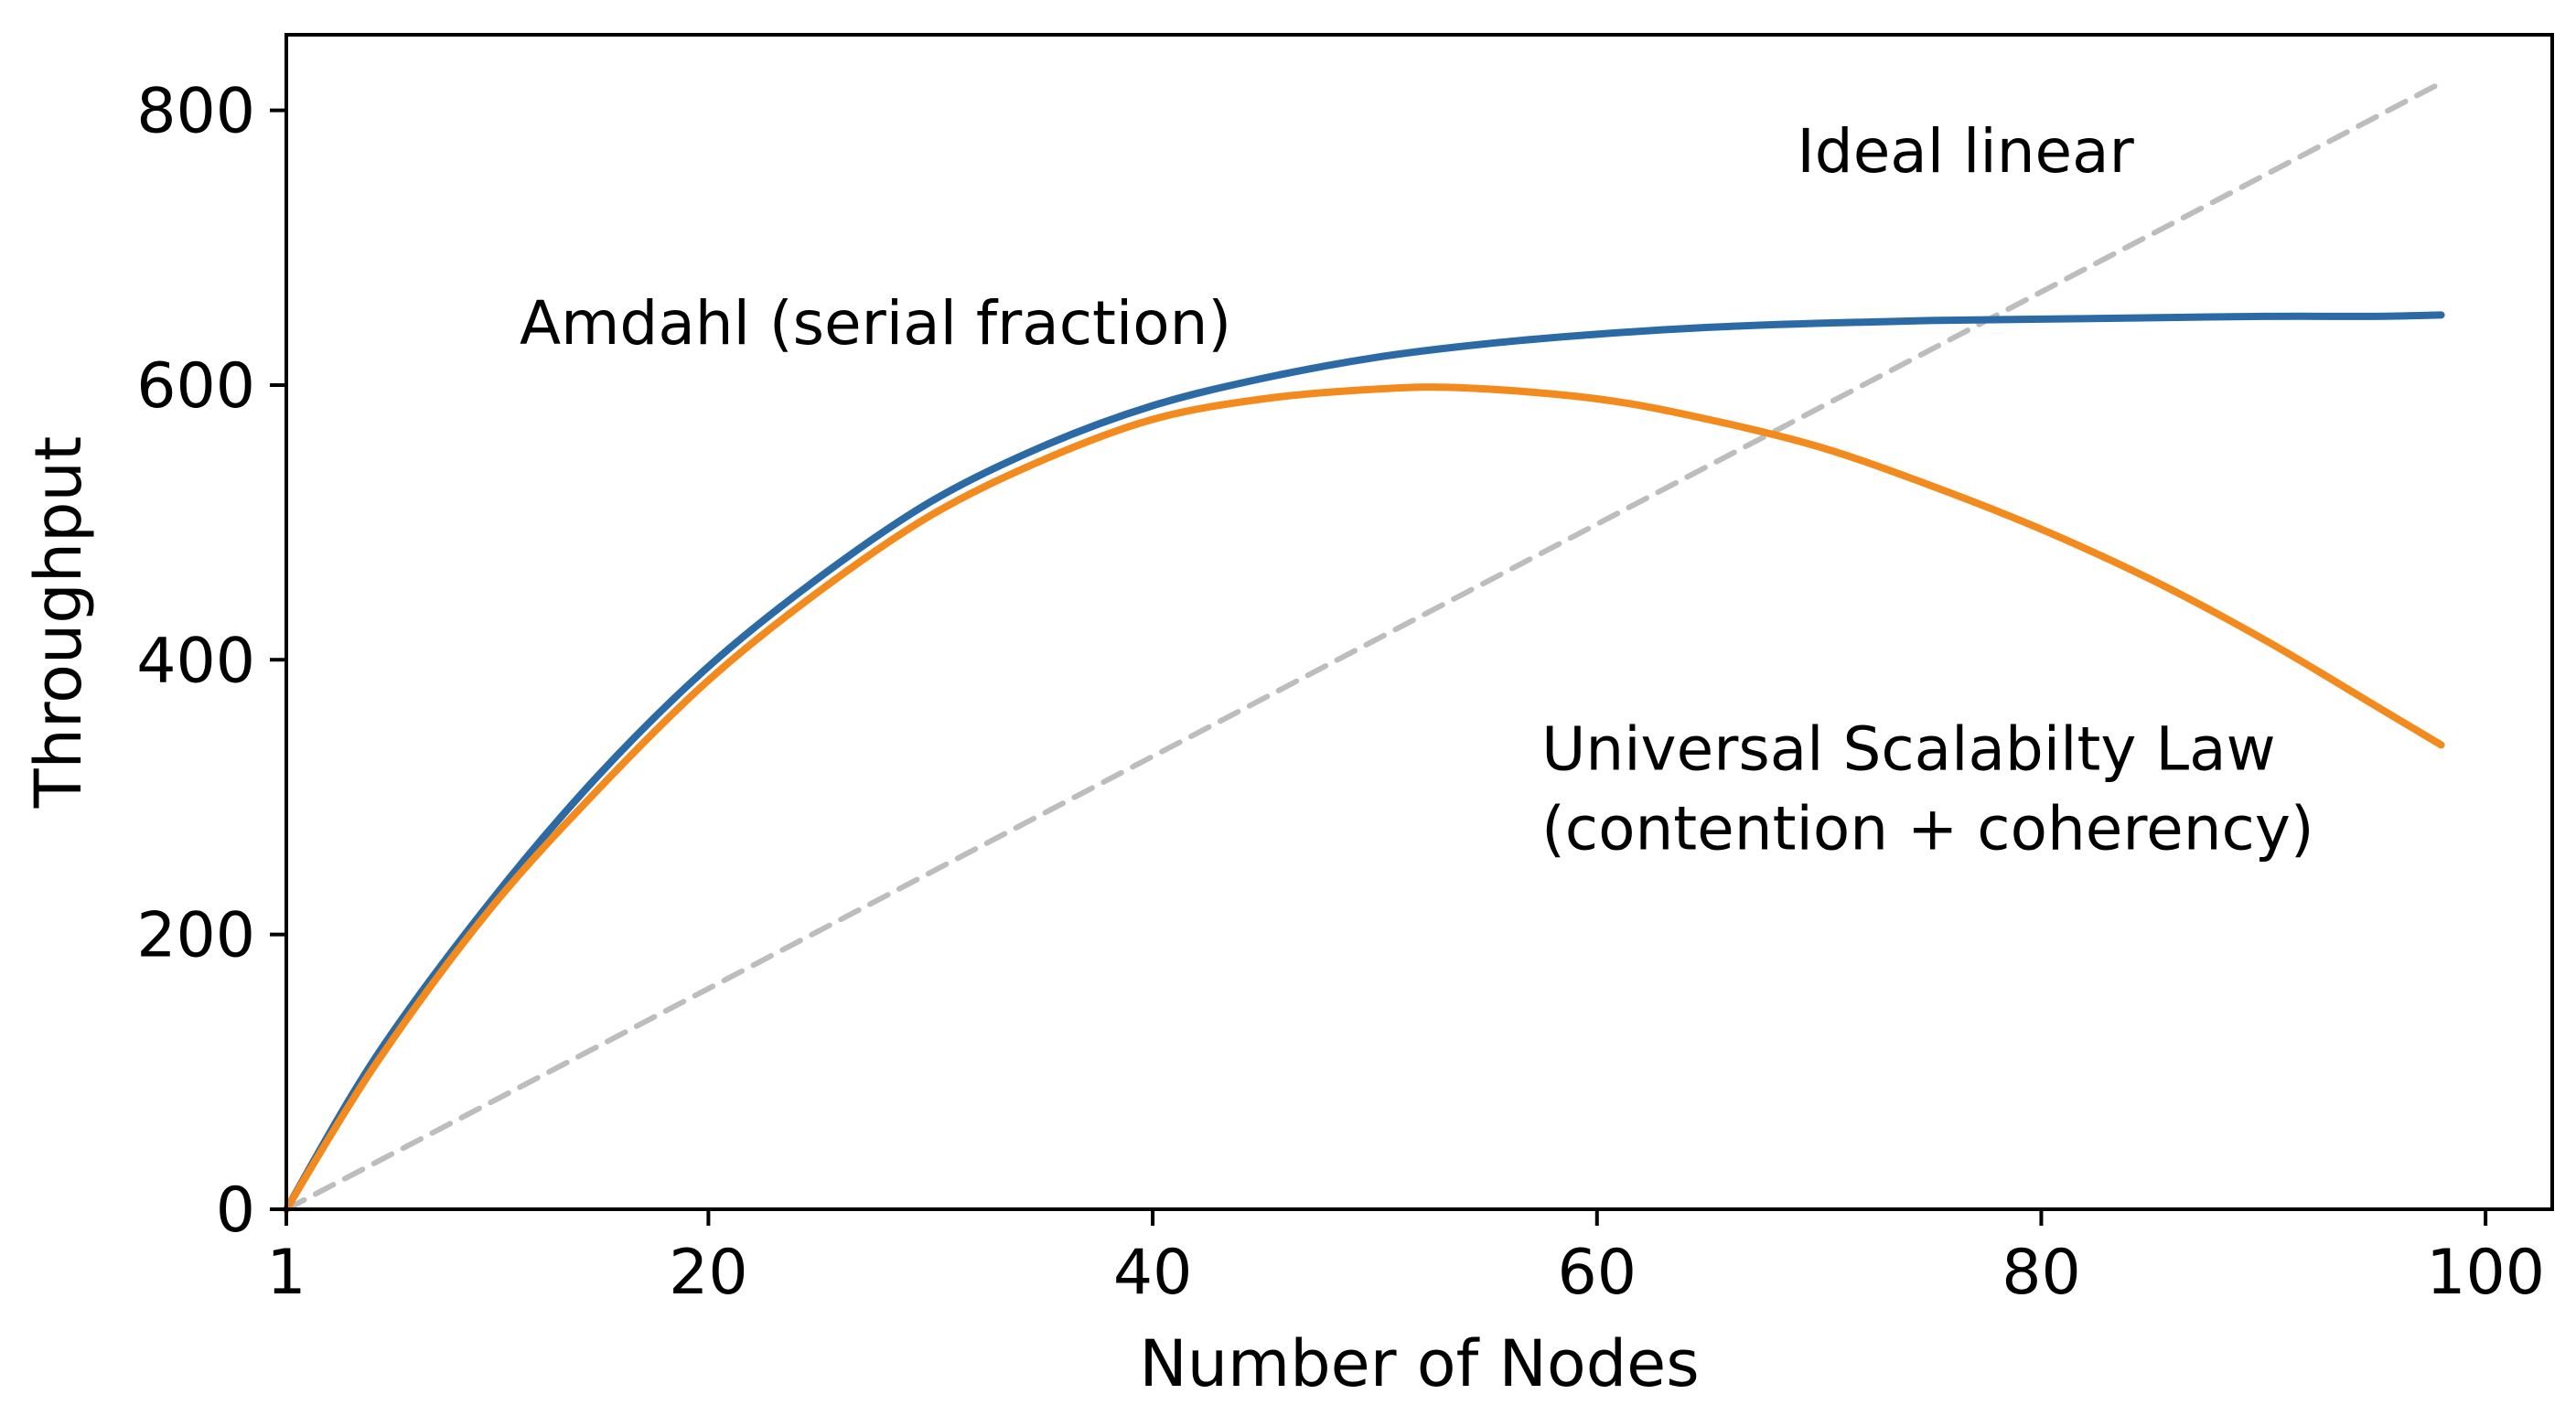 The height and width of the screenshot is (1405, 2576). Describe the element at coordinates (58, 623) in the screenshot. I see `y-axis-label: Throughput` at that location.